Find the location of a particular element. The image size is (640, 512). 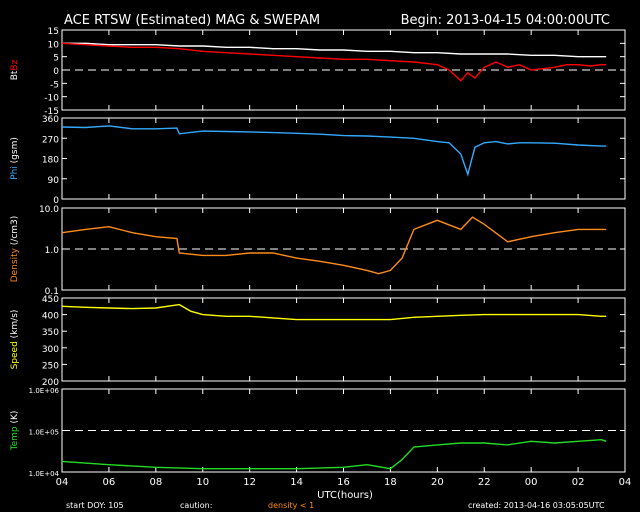

y-tick-label-speed: 350 is located at coordinates (50, 333).